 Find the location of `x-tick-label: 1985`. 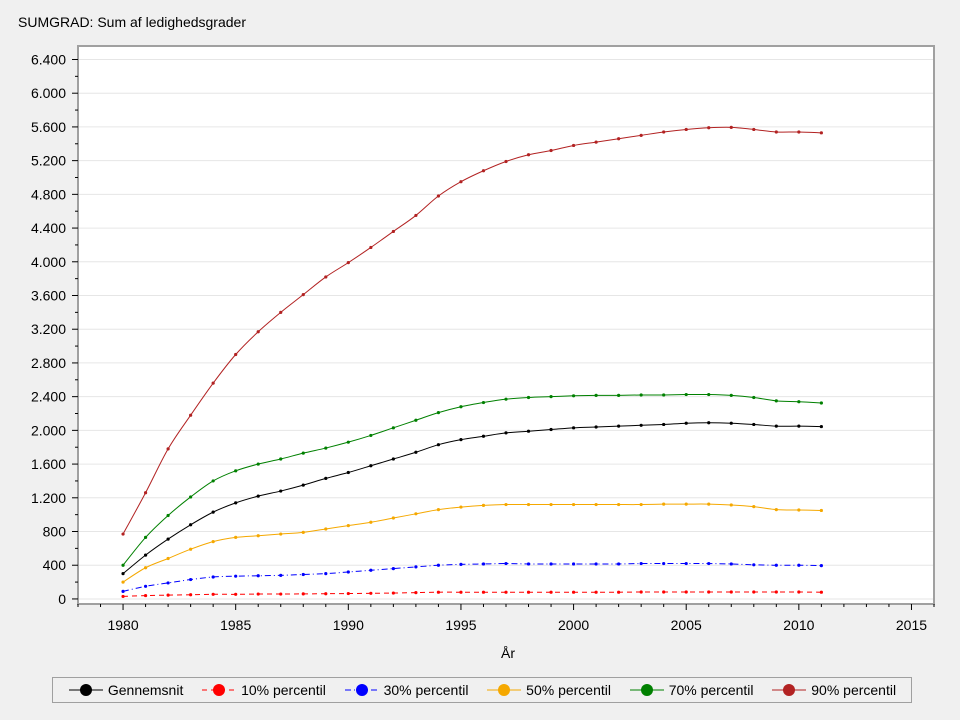

x-tick-label: 1985 is located at coordinates (235, 625).